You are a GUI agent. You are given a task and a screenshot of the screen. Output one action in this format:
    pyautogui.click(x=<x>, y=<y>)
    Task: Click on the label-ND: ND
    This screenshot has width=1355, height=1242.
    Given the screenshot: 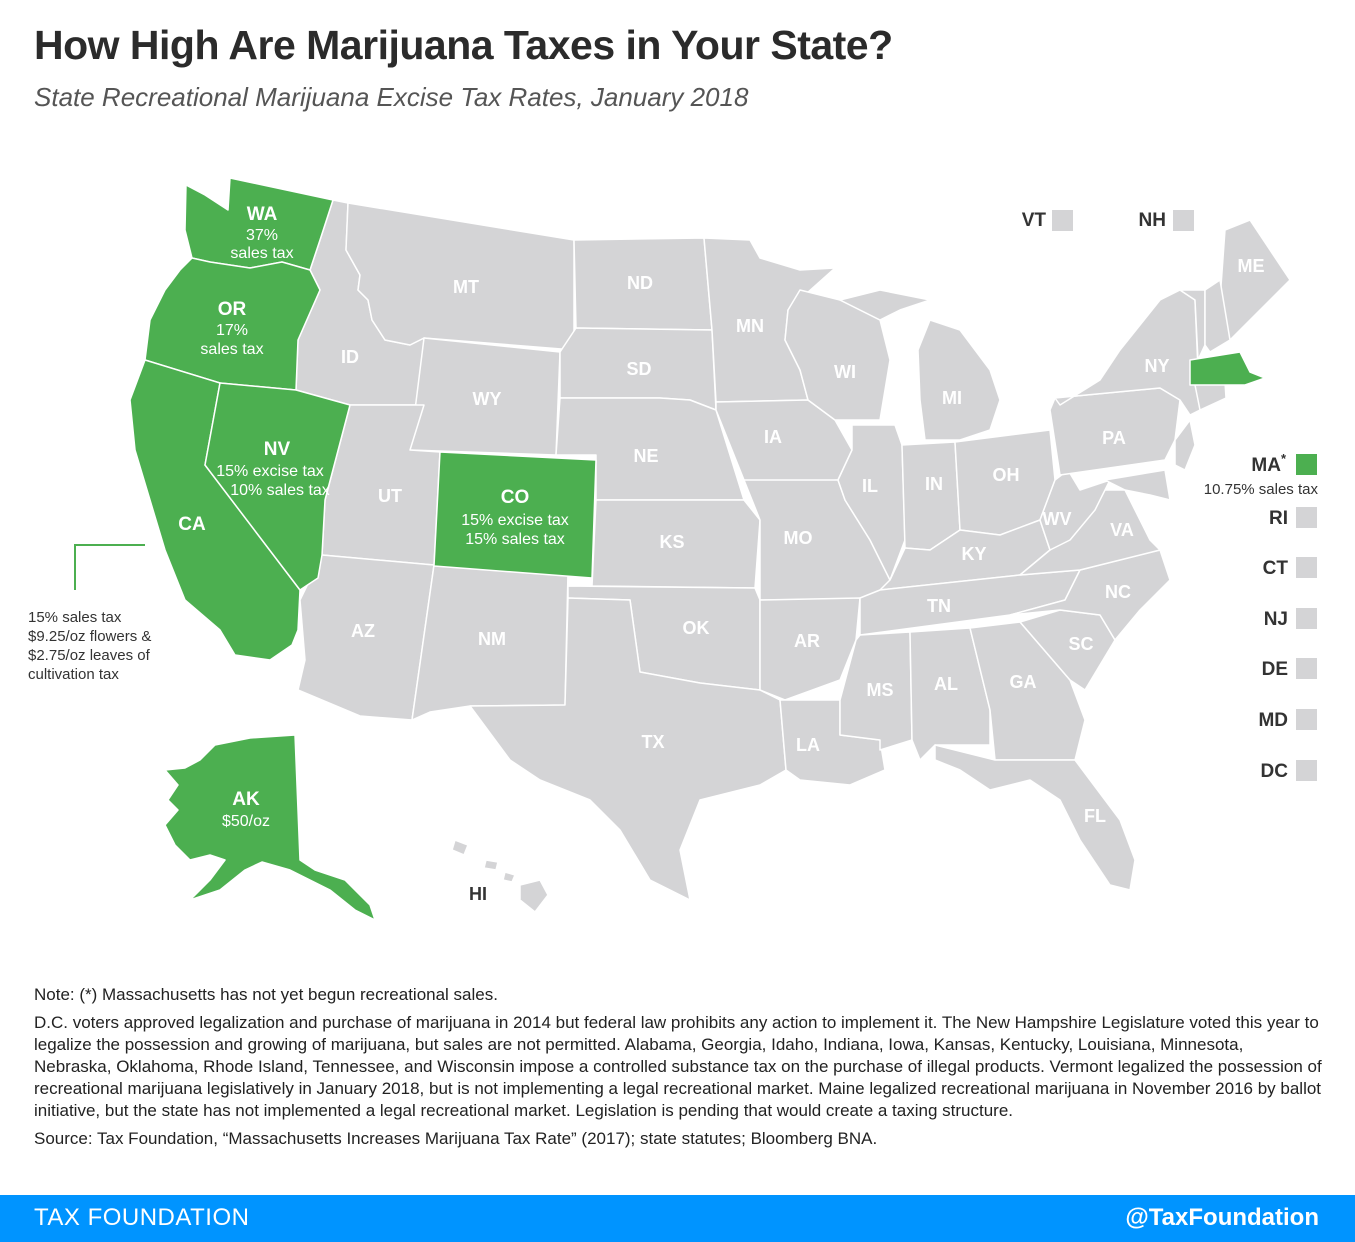 What is the action you would take?
    pyautogui.click(x=640, y=283)
    